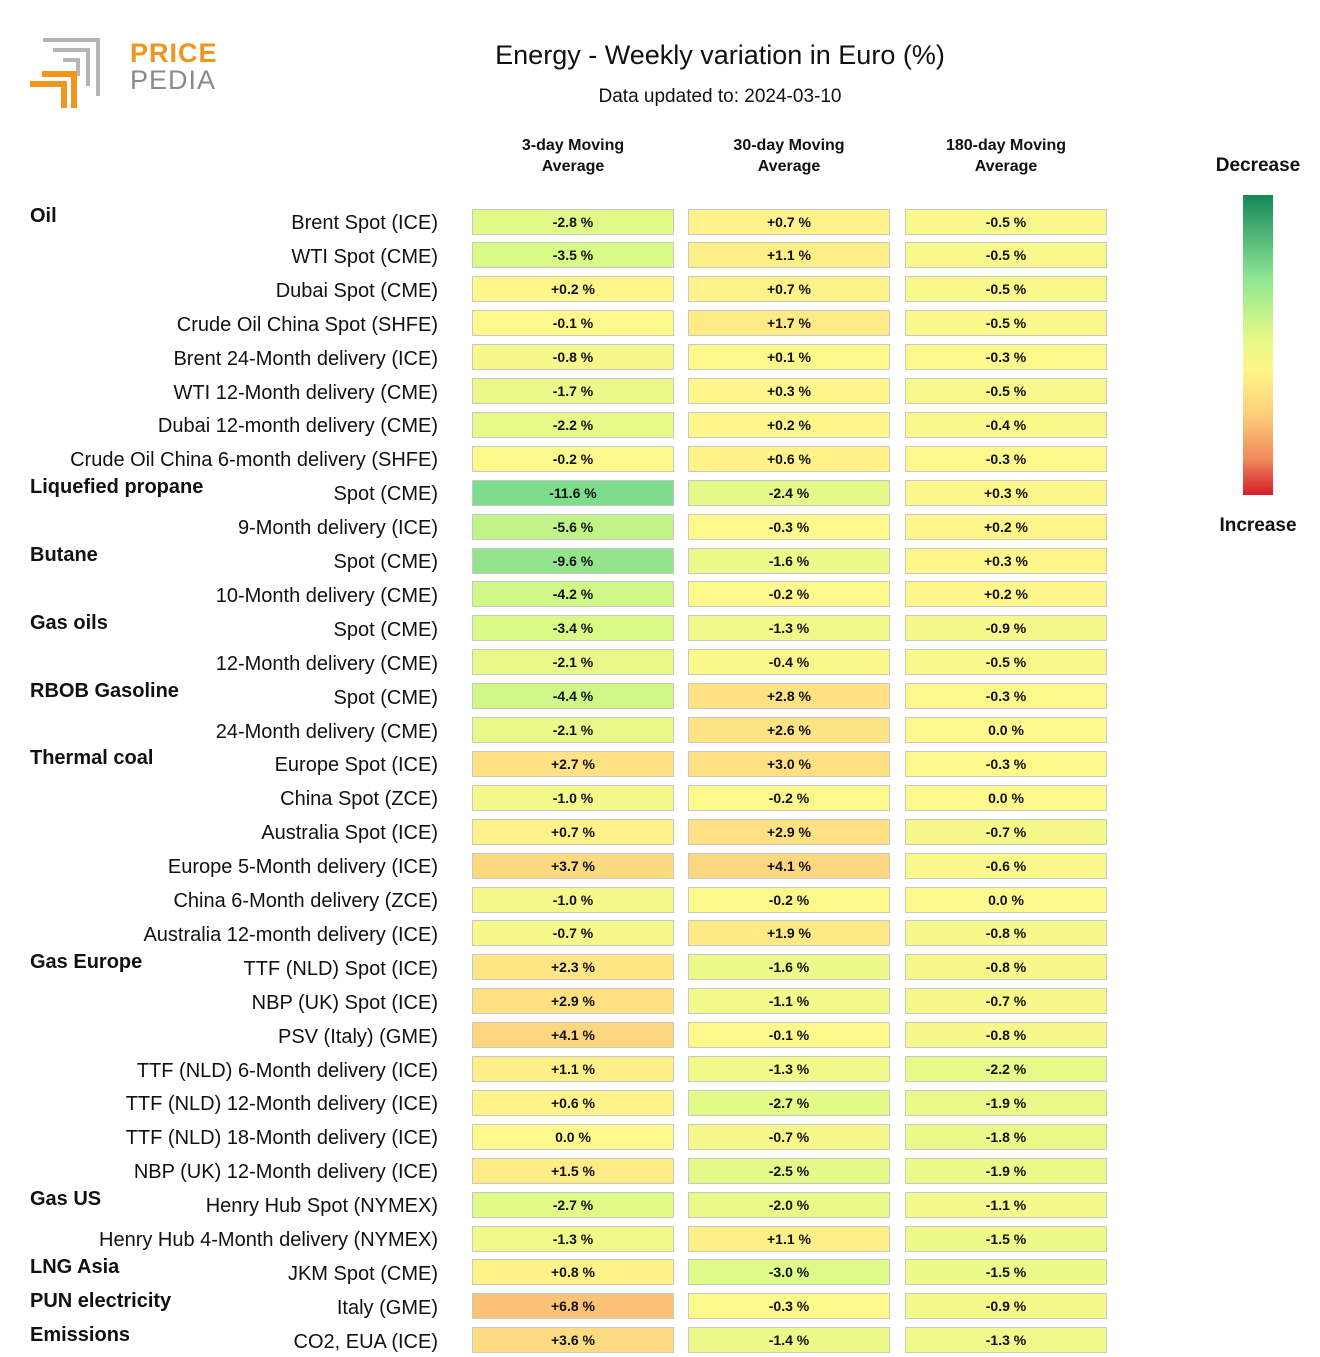 This screenshot has height=1357, width=1320. Describe the element at coordinates (92, 758) in the screenshot. I see `group-label: Thermal coal` at that location.